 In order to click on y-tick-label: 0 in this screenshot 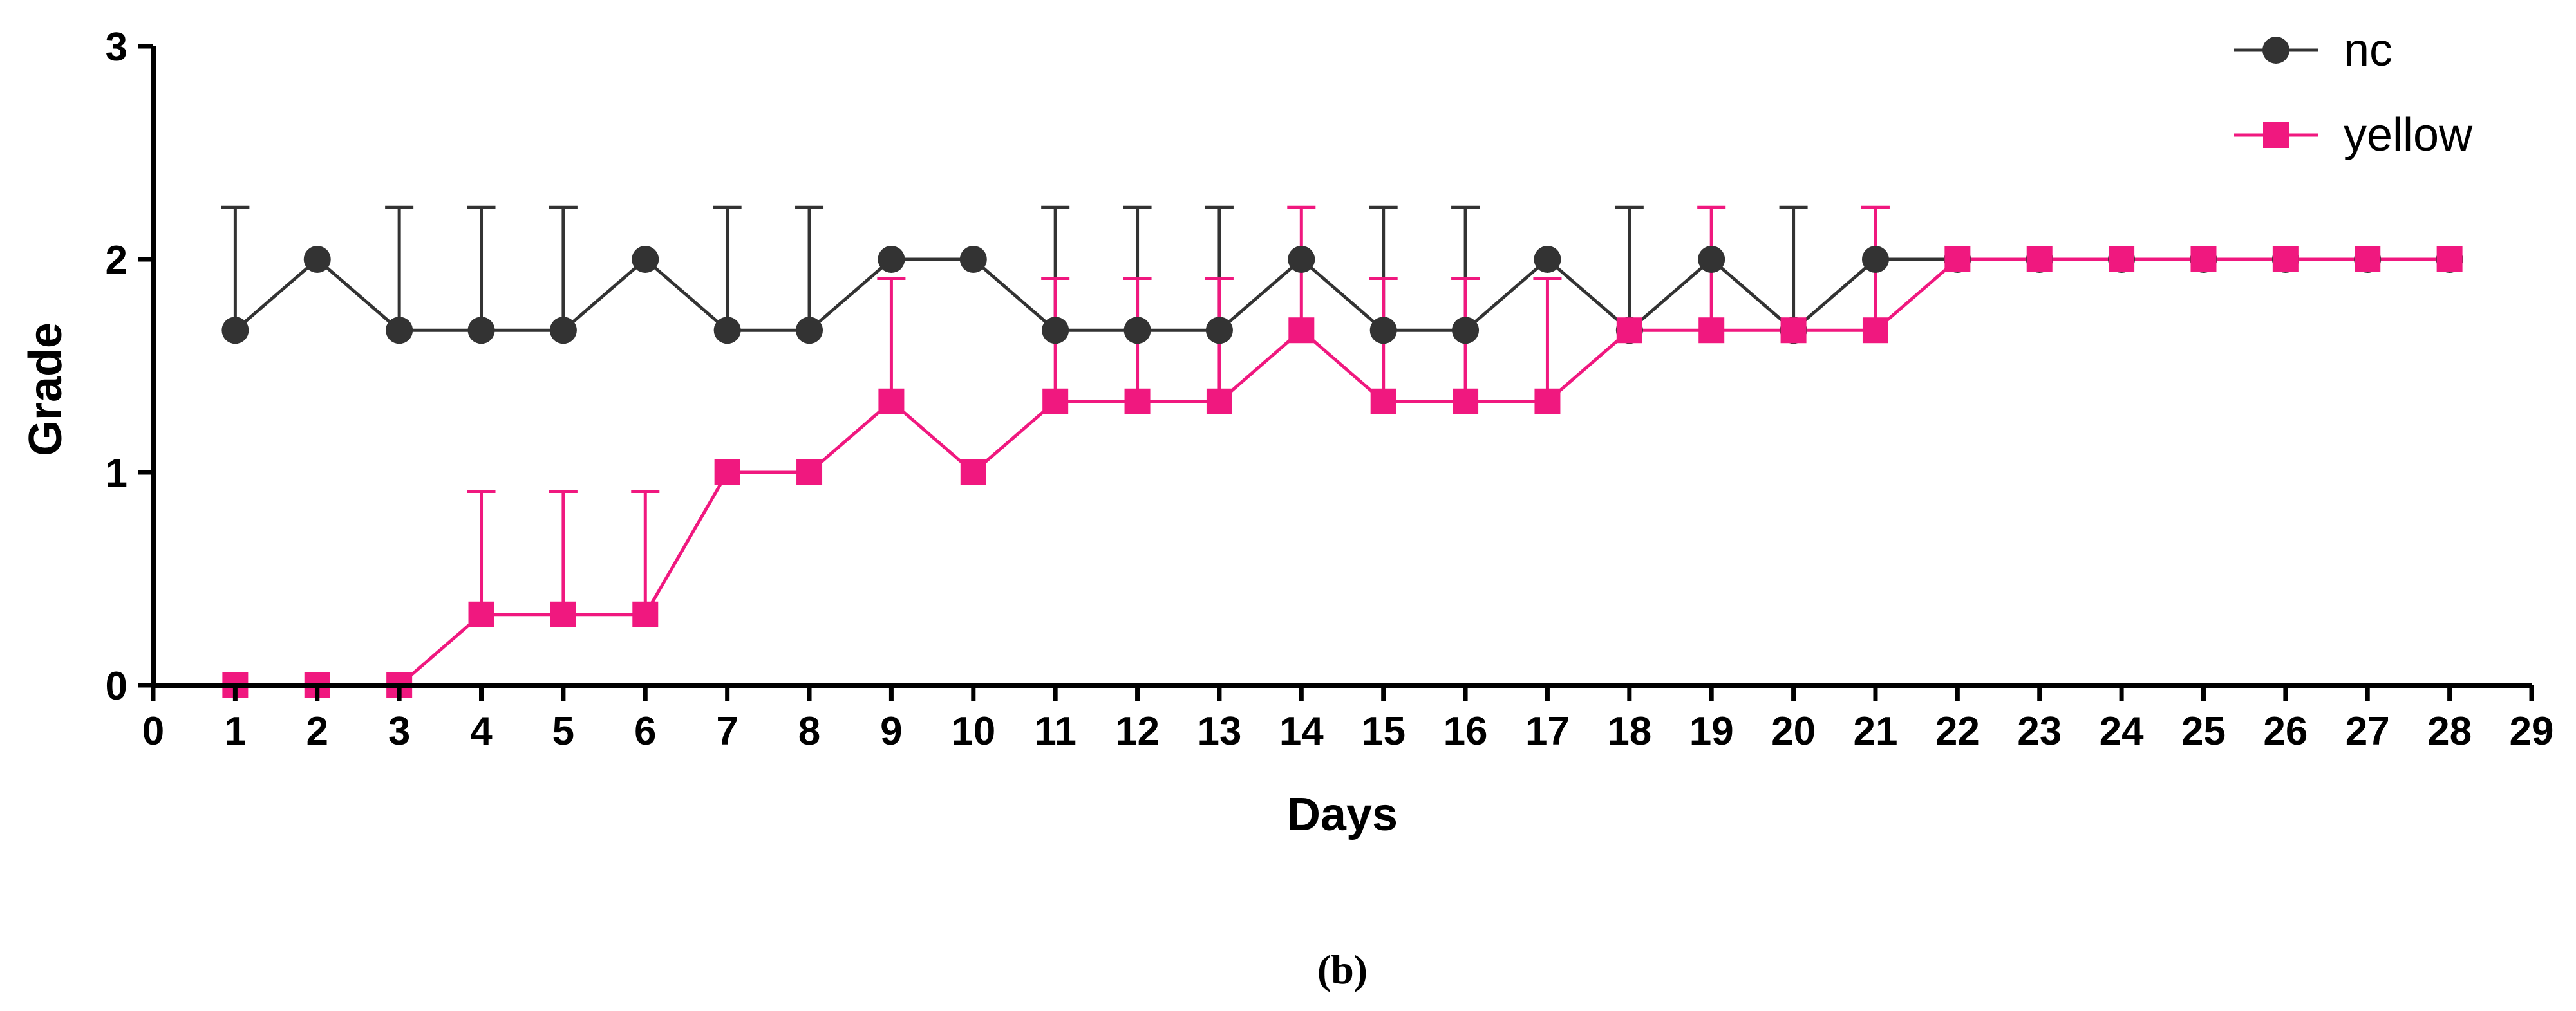, I will do `click(116, 686)`.